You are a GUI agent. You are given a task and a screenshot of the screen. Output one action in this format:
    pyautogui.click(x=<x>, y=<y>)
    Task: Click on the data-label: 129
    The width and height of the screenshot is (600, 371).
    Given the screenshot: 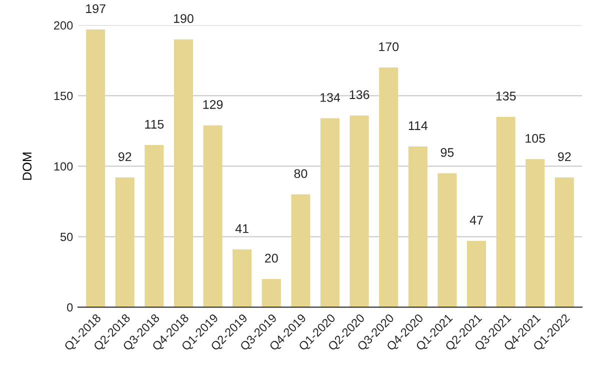 What is the action you would take?
    pyautogui.click(x=213, y=104)
    